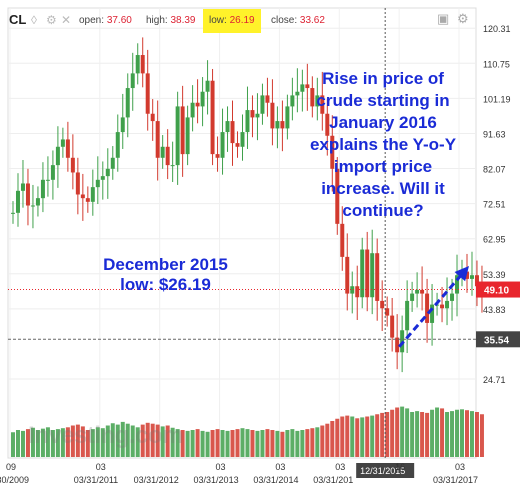 The image size is (529, 494). I want to click on y-tick-label: 101.19, so click(497, 99).